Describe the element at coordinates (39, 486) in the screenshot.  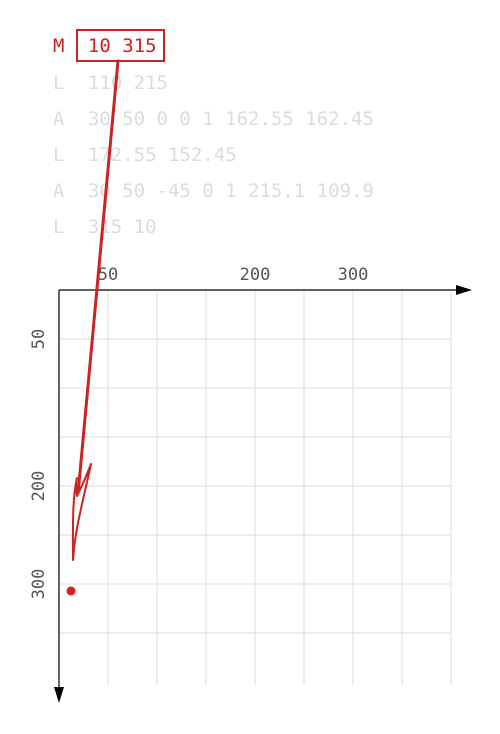
I see `y-tick-label: 200` at that location.